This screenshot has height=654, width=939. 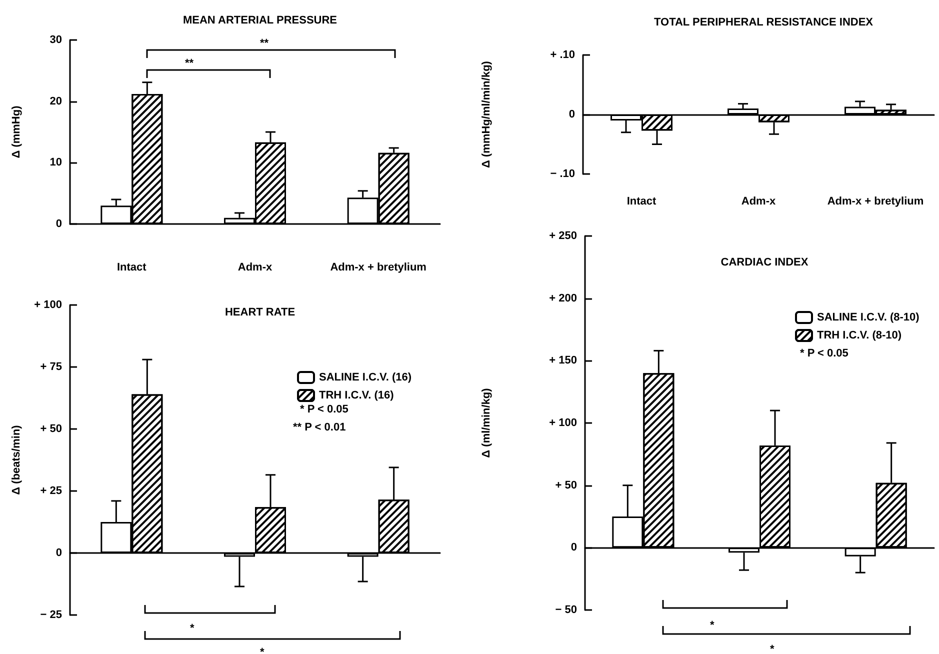 What do you see at coordinates (868, 318) in the screenshot?
I see `legend-label: SALINE I.C.V. (8-10)` at bounding box center [868, 318].